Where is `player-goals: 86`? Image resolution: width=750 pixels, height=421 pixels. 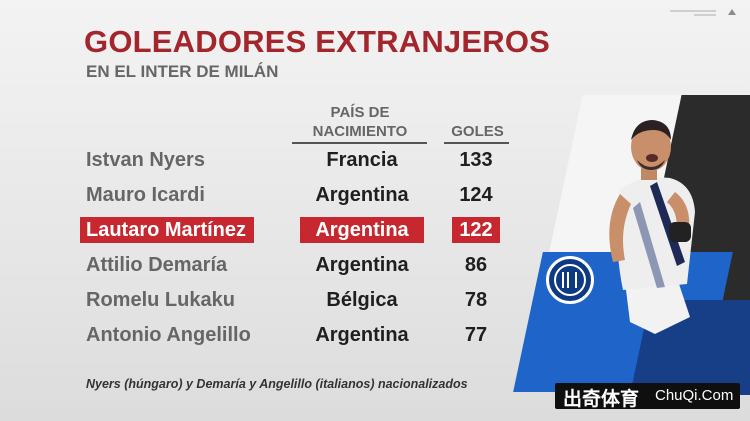 player-goals: 86 is located at coordinates (476, 265).